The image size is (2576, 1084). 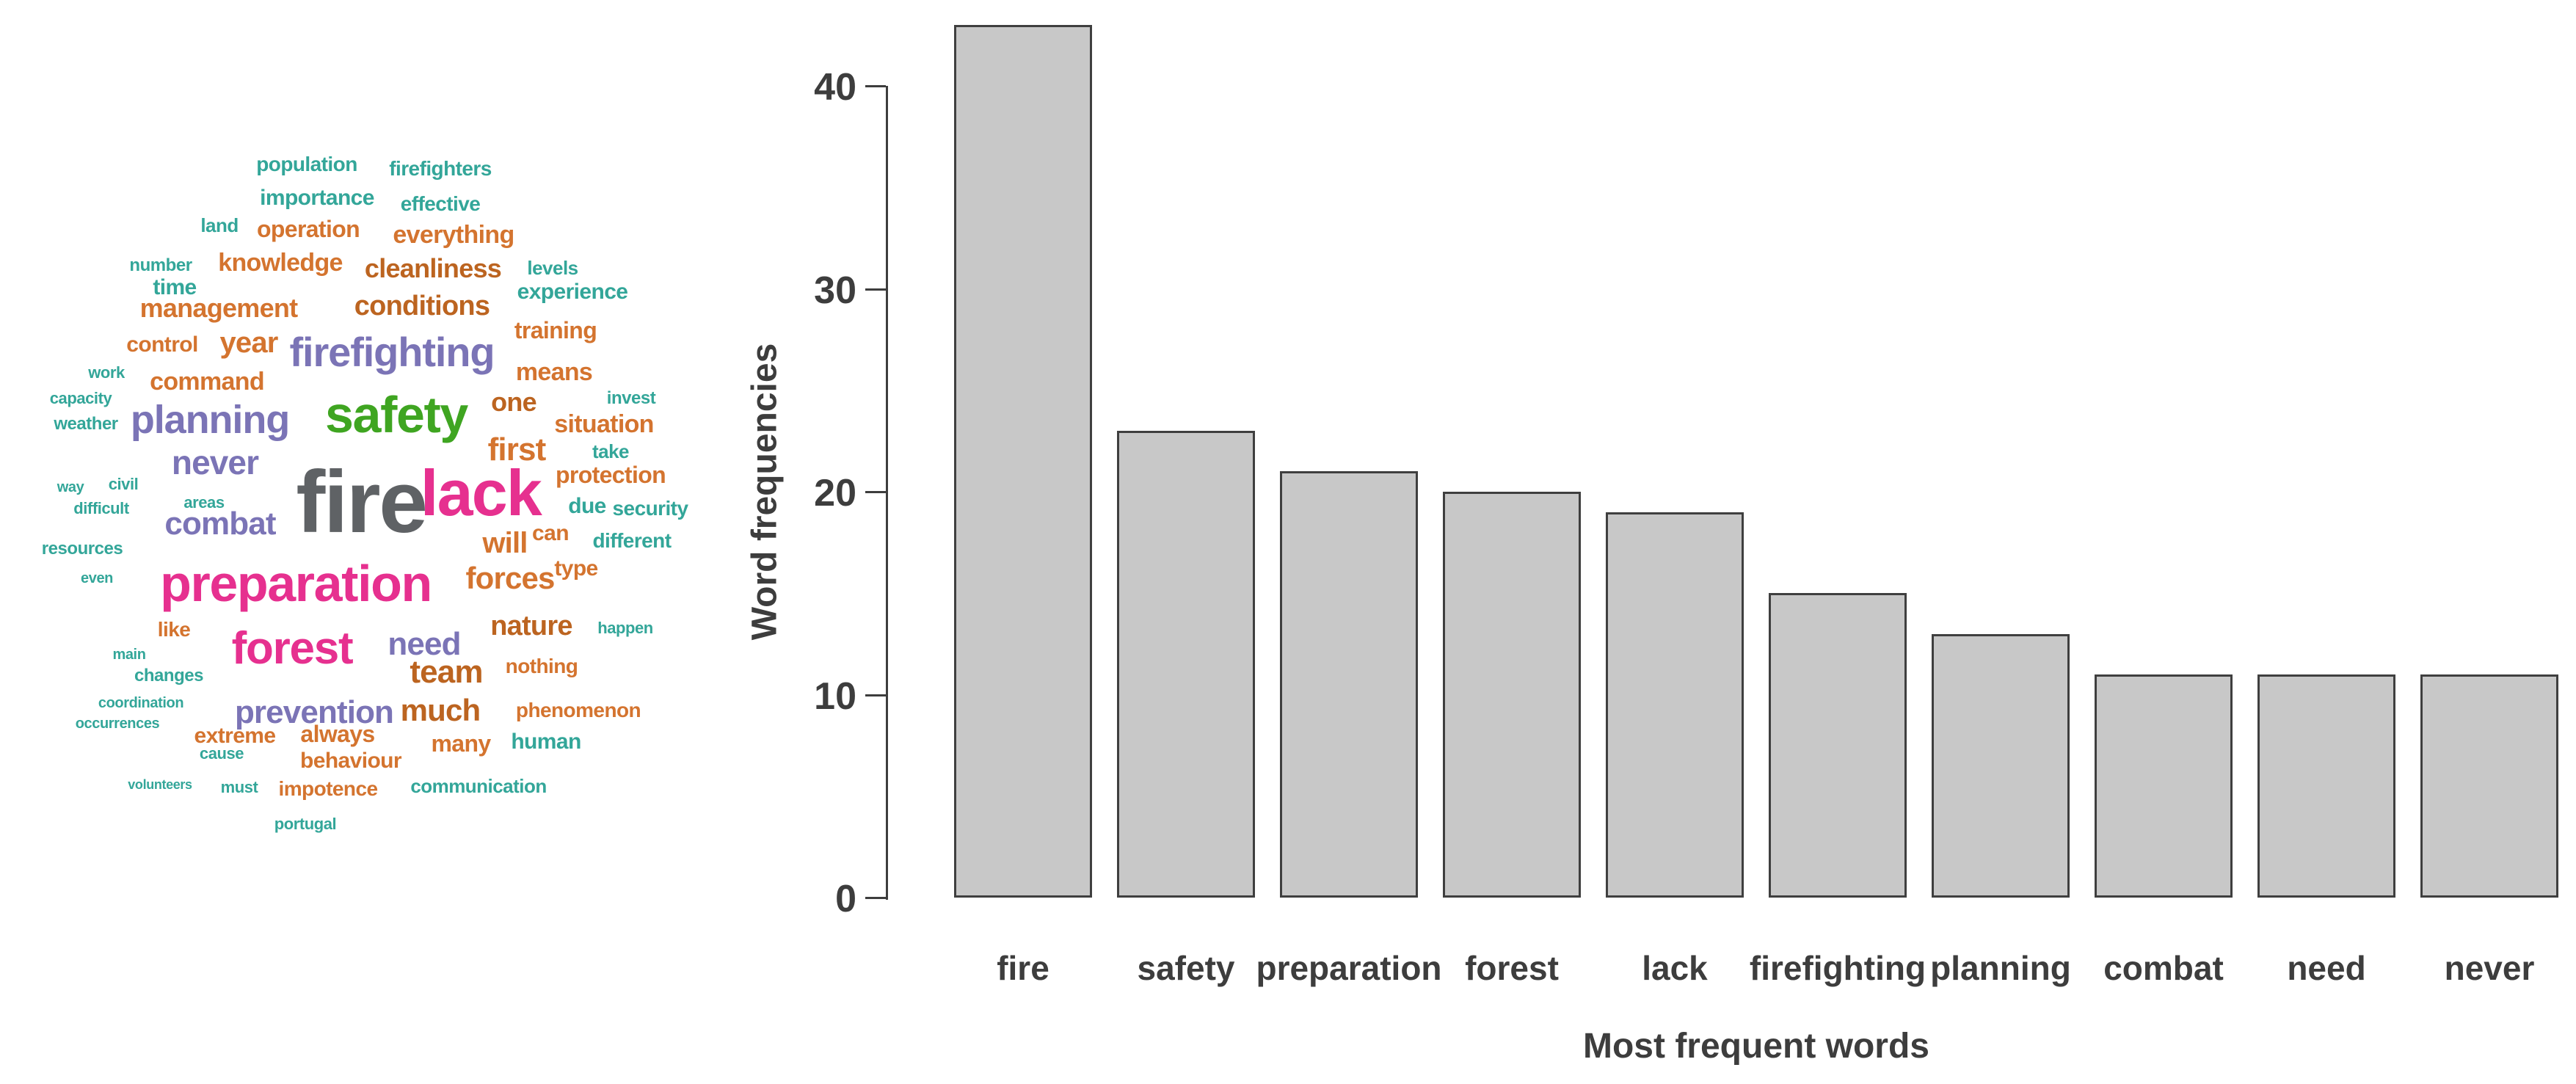 What do you see at coordinates (362, 502) in the screenshot?
I see `cloud-word: fire` at bounding box center [362, 502].